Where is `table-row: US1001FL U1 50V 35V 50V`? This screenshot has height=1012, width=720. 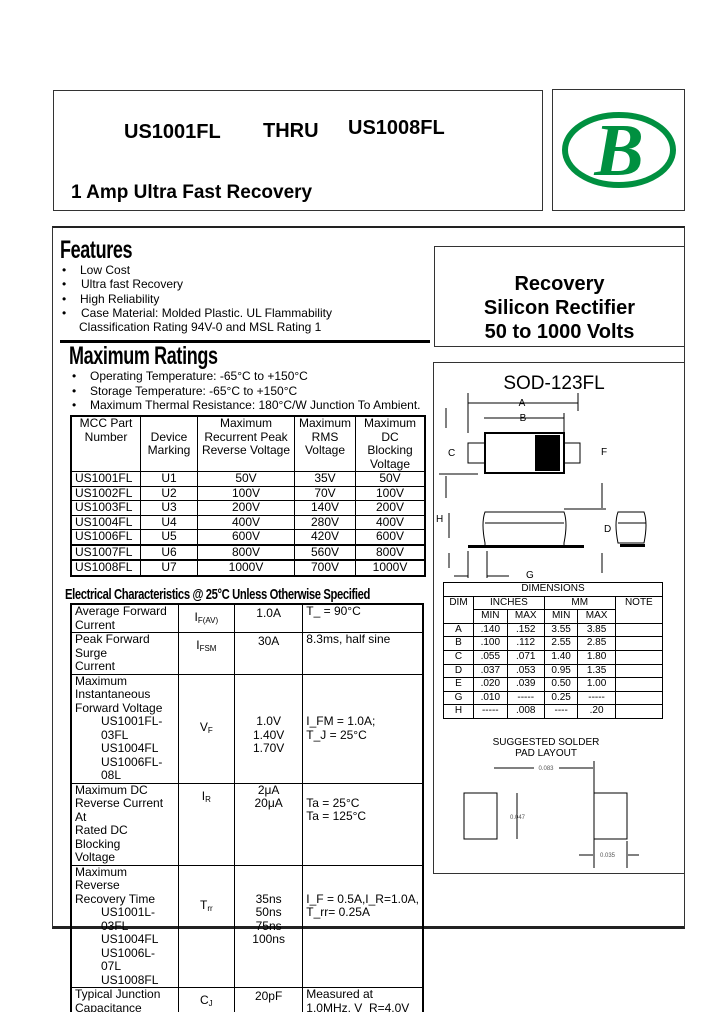
table-row: US1001FL U1 50V 35V 50V is located at coordinates (248, 479).